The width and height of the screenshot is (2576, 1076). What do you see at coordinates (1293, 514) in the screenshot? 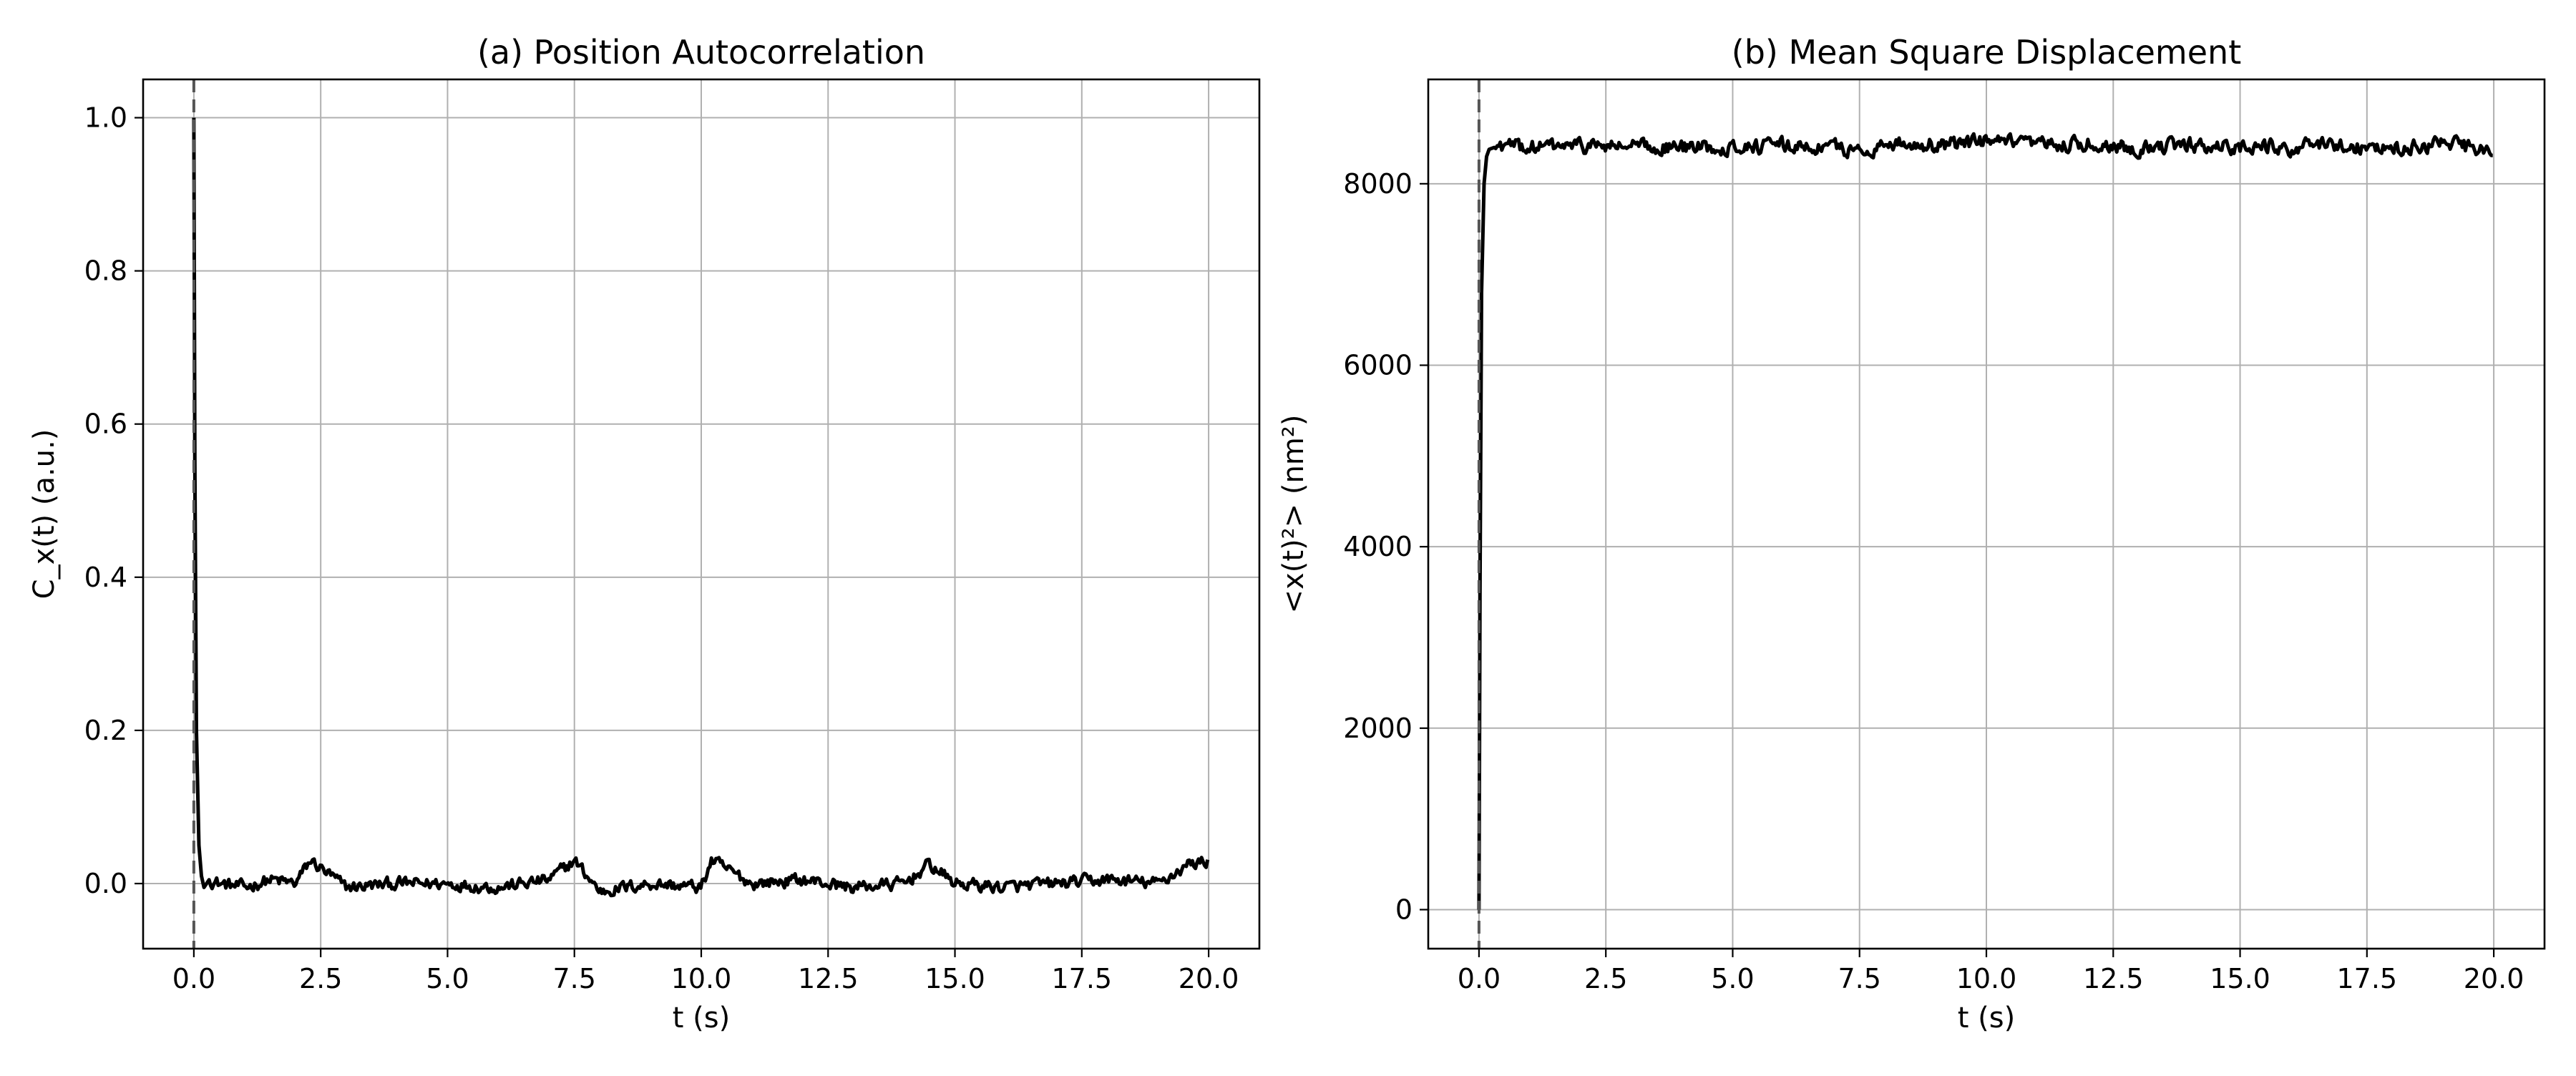
I see `y-axis-label: <x(t)²> (nm²)` at bounding box center [1293, 514].